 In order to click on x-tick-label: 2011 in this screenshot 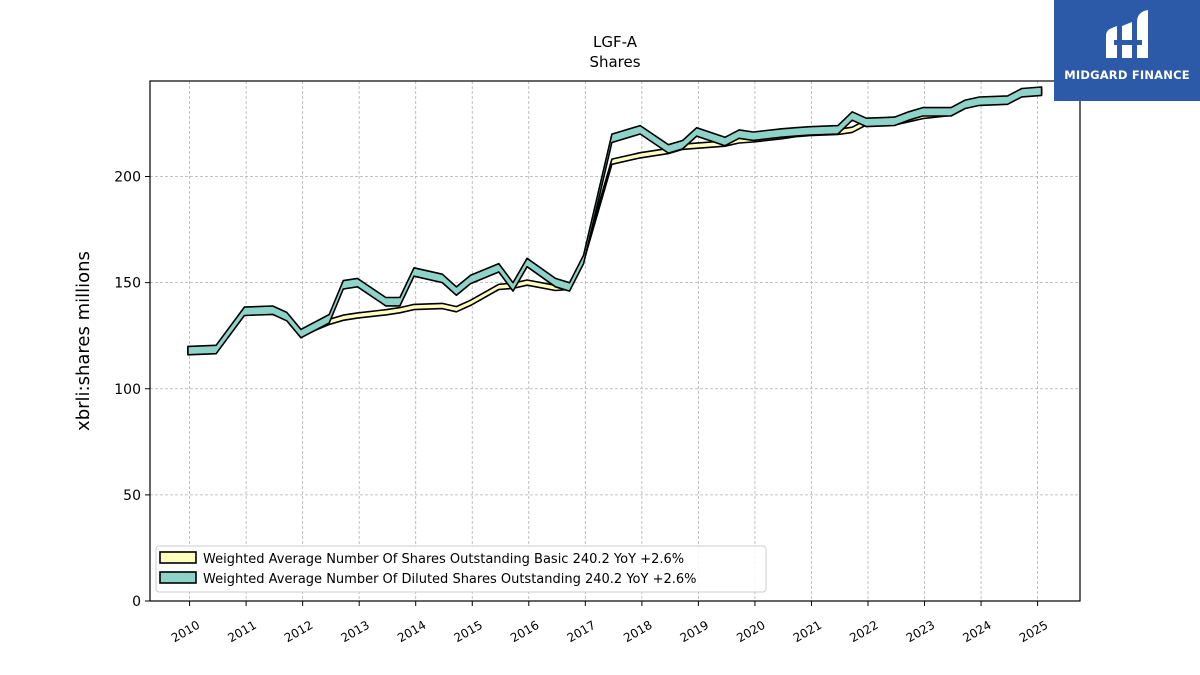, I will do `click(241, 631)`.